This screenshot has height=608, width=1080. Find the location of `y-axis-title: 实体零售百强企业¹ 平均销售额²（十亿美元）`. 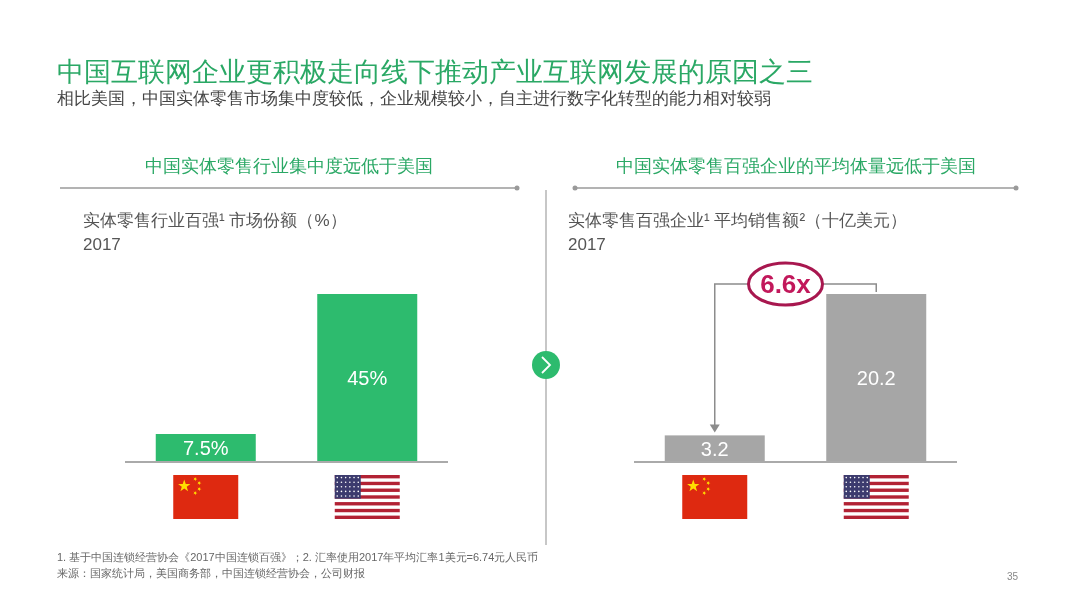

y-axis-title: 实体零售百强企业¹ 平均销售额²（十亿美元） is located at coordinates (738, 220).